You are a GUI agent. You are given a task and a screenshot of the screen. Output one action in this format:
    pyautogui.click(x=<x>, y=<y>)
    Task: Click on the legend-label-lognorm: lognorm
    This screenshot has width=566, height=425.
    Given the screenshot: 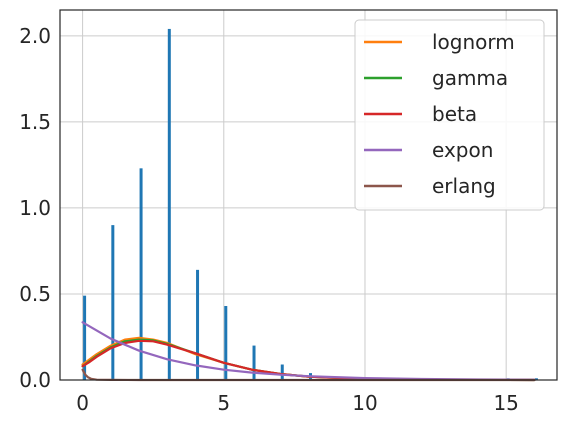 What is the action you would take?
    pyautogui.click(x=473, y=42)
    